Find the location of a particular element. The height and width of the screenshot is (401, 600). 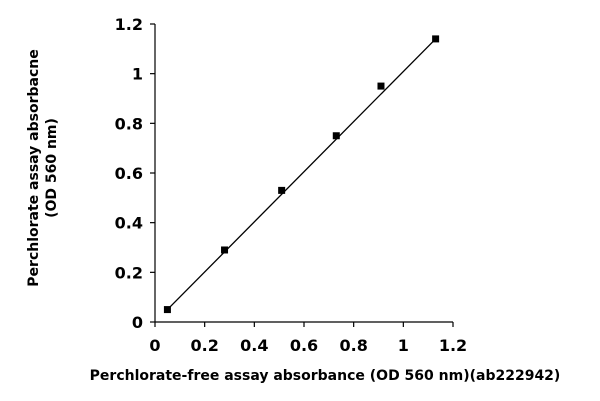

y-tick-label: 0.6 is located at coordinates (129, 173).